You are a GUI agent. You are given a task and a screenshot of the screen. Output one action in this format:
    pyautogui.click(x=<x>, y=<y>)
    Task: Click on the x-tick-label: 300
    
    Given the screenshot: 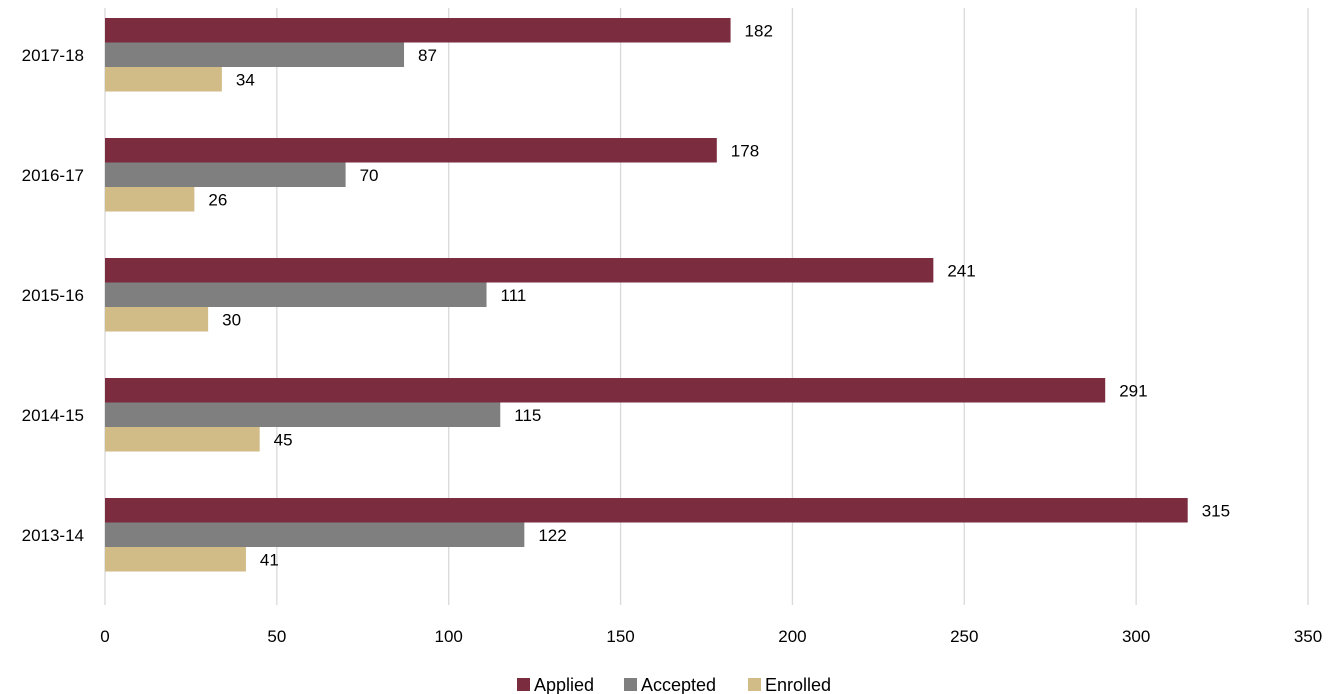 What is the action you would take?
    pyautogui.click(x=1136, y=636)
    